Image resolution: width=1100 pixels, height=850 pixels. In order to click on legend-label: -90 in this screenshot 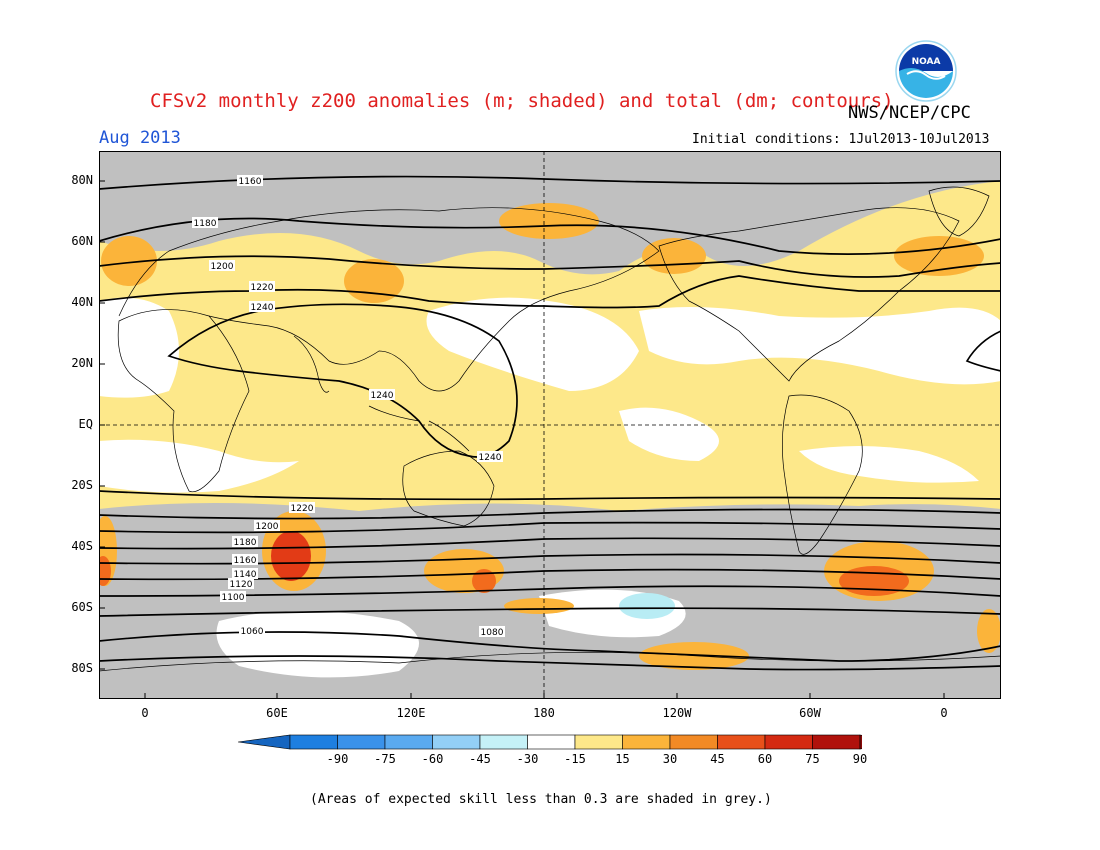, I will do `click(337, 759)`.